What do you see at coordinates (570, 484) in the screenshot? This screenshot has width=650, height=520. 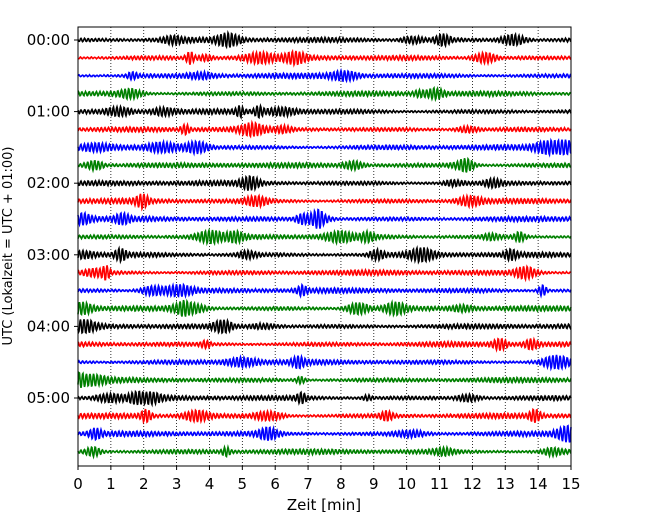 I see `x-tick-label: 15` at bounding box center [570, 484].